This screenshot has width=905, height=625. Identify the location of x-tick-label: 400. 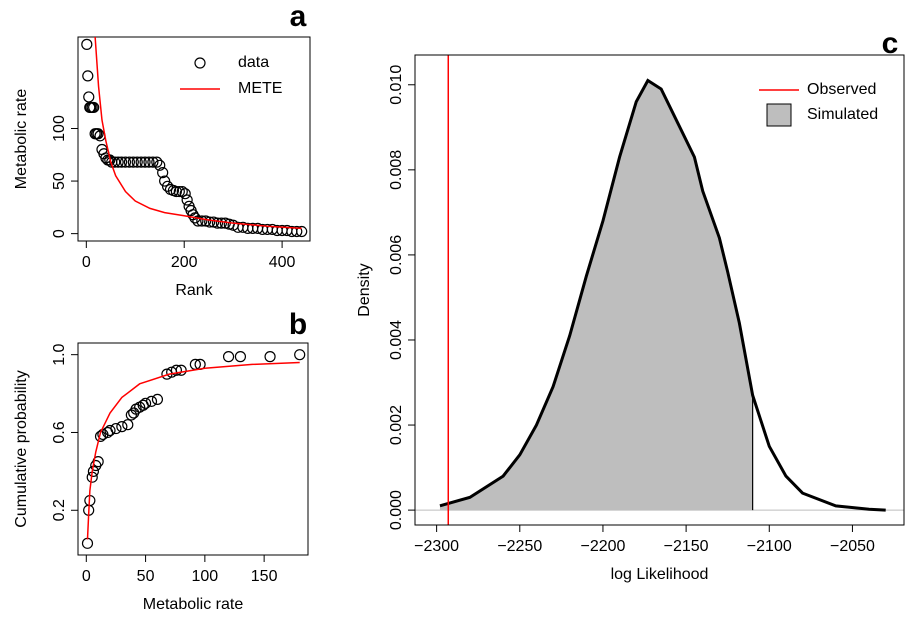
(282, 262).